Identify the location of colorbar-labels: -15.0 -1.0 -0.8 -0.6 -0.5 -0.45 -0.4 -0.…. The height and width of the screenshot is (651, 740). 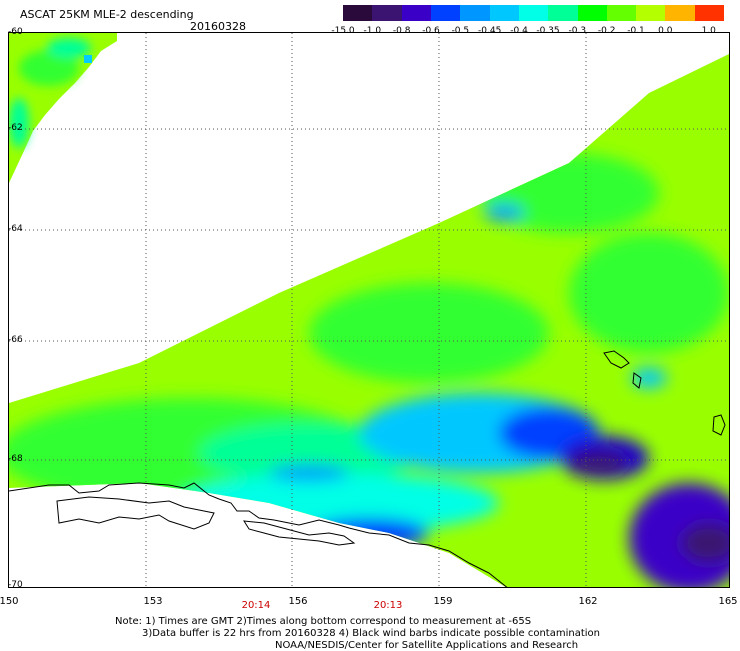
(527, 32).